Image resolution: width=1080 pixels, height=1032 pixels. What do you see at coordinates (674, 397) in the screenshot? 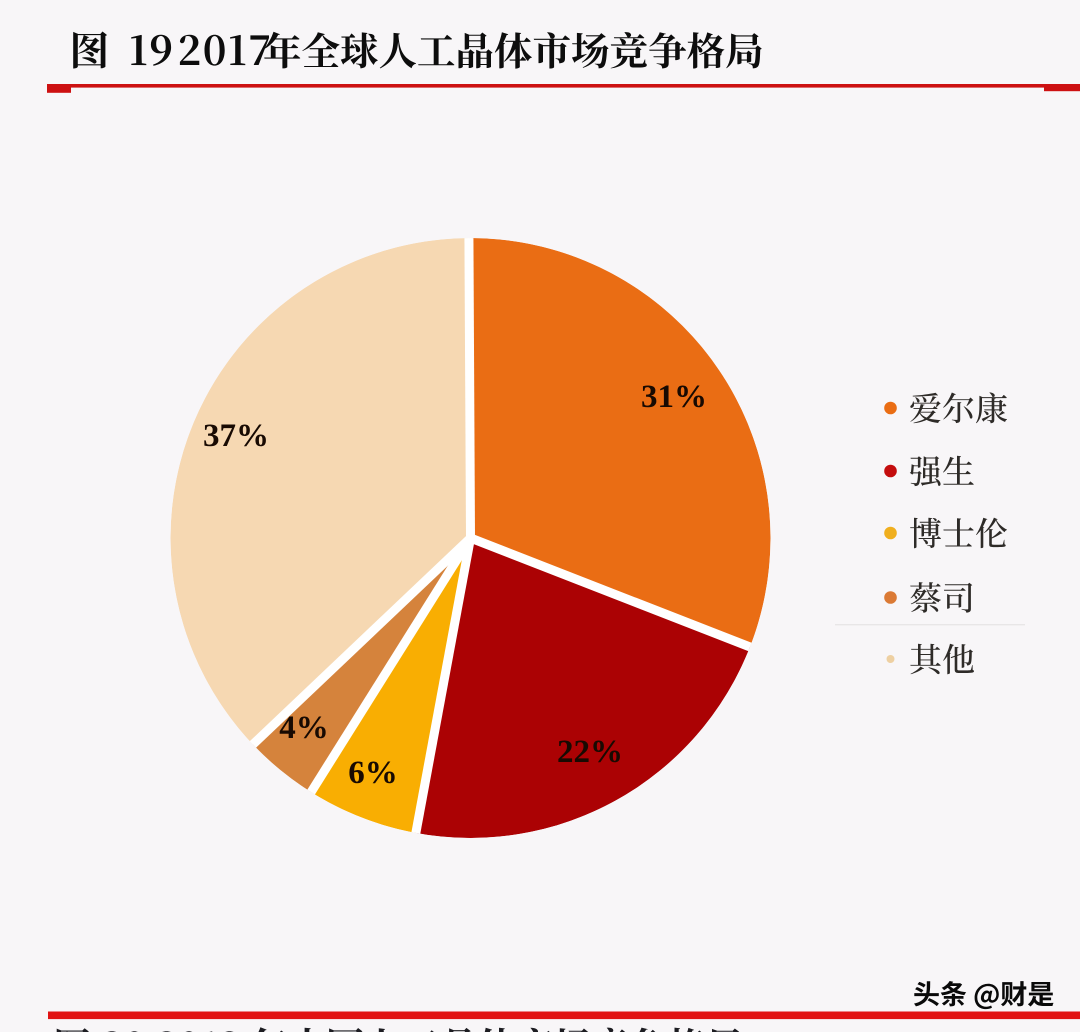
I see `svg-text: 31%` at bounding box center [674, 397].